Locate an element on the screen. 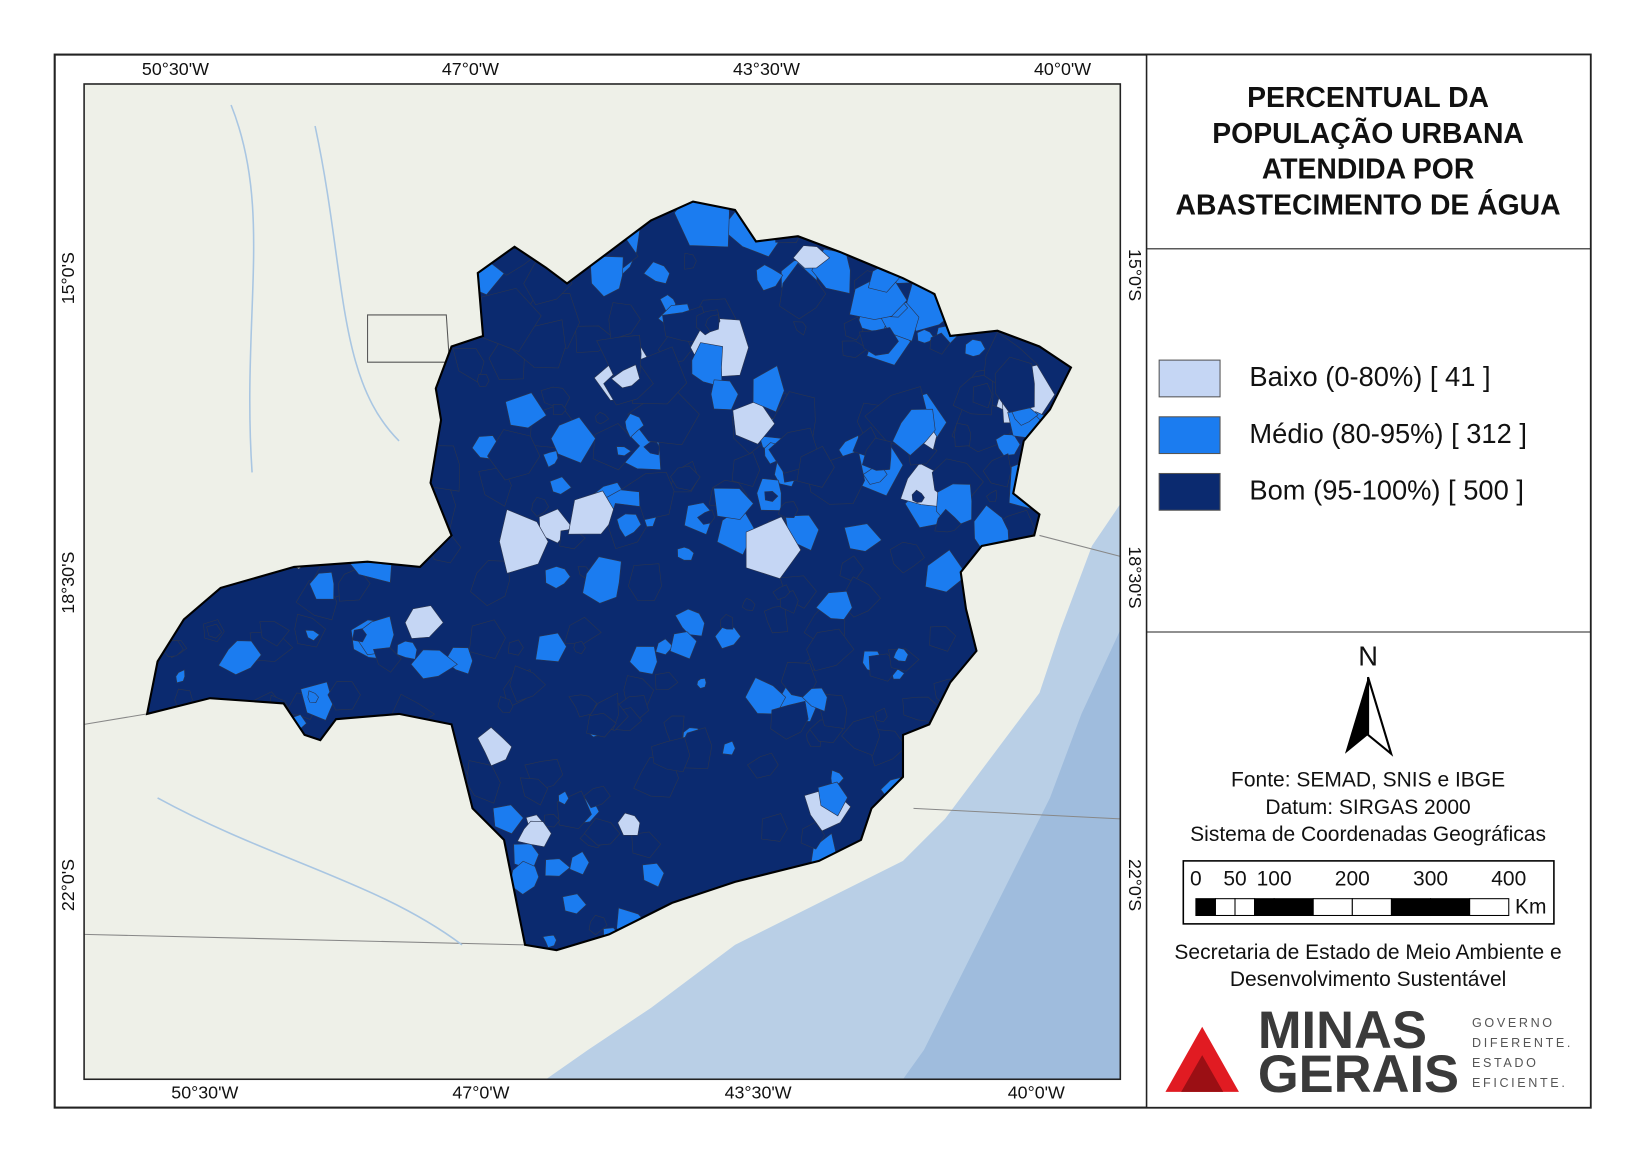  source-line: Sistema de Coordenadas Geográficas is located at coordinates (1368, 834).